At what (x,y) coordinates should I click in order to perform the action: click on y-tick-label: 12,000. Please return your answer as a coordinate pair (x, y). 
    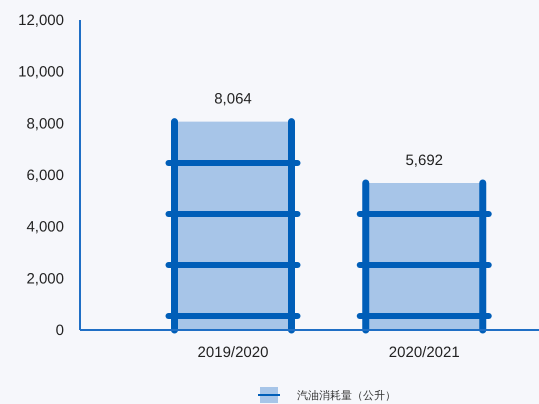
    Looking at the image, I should click on (41, 20).